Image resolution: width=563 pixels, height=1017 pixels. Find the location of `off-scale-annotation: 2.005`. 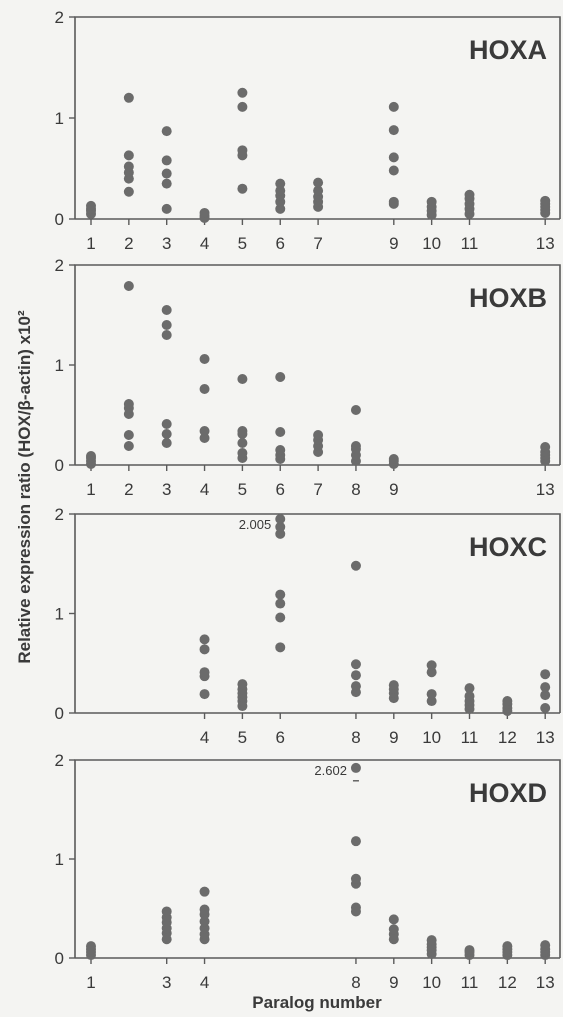

off-scale-annotation: 2.005 is located at coordinates (255, 524).